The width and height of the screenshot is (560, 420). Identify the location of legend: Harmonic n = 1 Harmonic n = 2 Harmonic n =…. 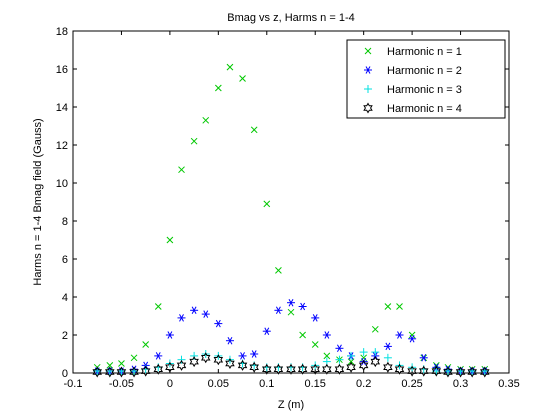
(426, 79).